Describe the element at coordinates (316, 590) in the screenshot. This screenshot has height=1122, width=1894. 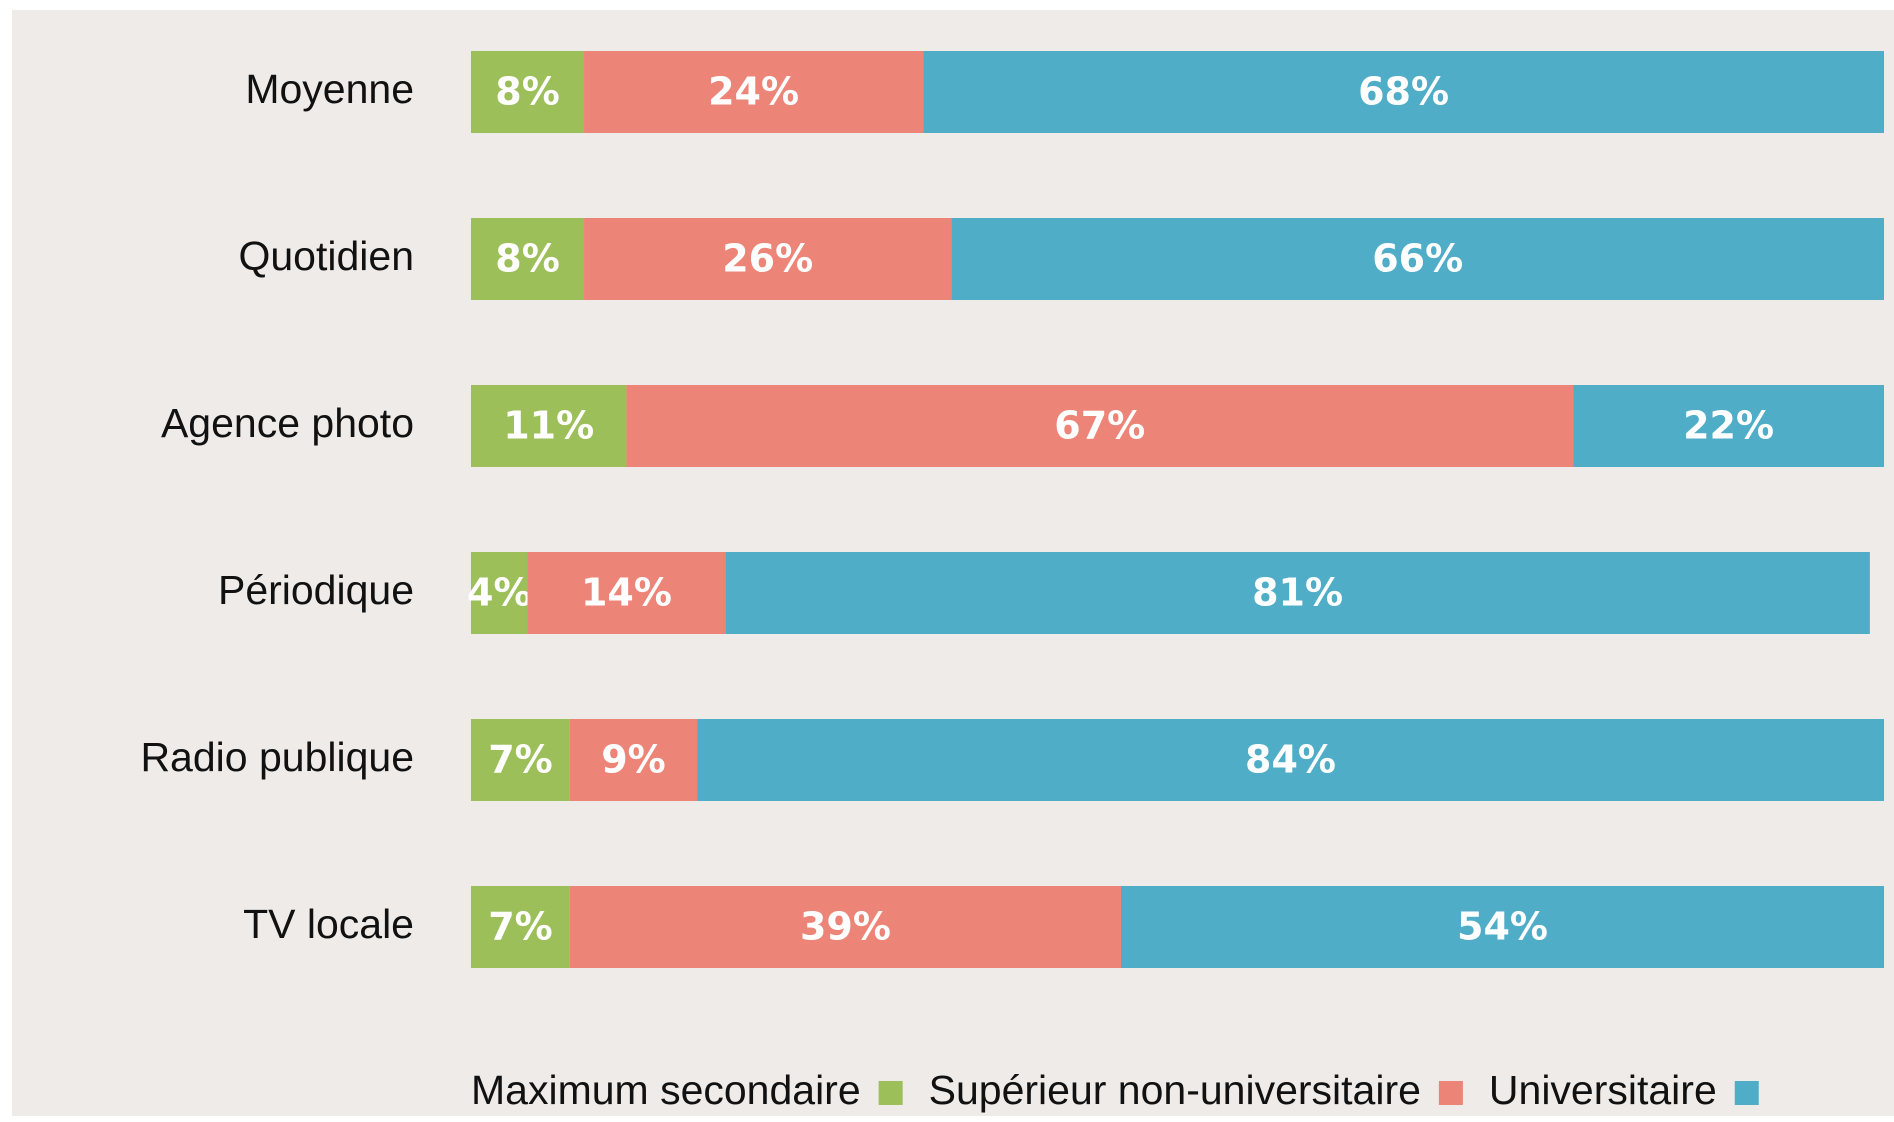
I see `category-label: Périodique` at that location.